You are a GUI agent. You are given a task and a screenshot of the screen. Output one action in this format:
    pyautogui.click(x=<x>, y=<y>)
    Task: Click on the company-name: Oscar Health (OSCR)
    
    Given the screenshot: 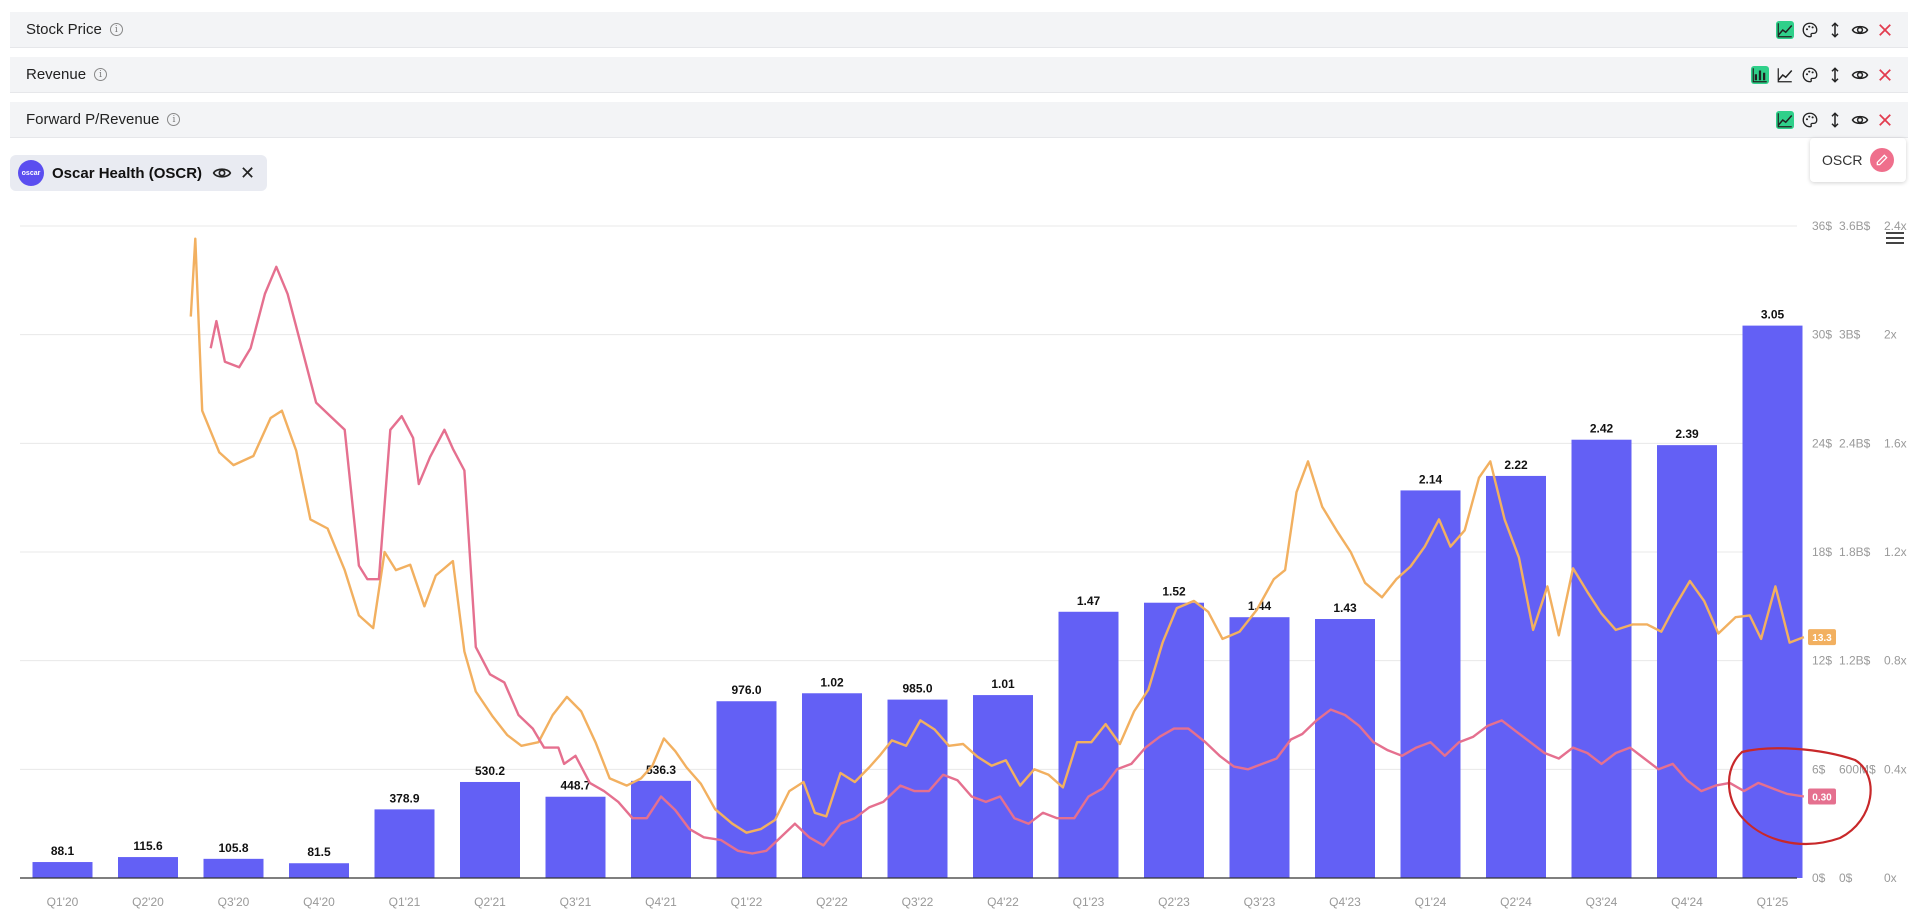 What is the action you would take?
    pyautogui.click(x=127, y=173)
    